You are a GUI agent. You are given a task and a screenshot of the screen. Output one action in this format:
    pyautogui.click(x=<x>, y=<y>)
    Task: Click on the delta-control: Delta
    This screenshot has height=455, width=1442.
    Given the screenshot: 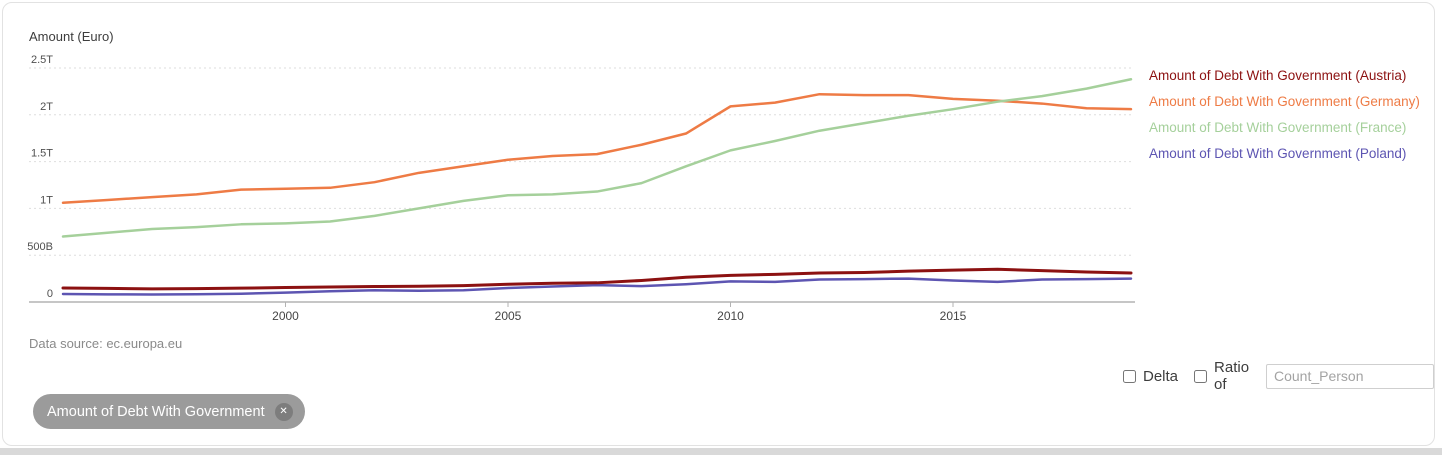 What is the action you would take?
    pyautogui.click(x=1150, y=376)
    